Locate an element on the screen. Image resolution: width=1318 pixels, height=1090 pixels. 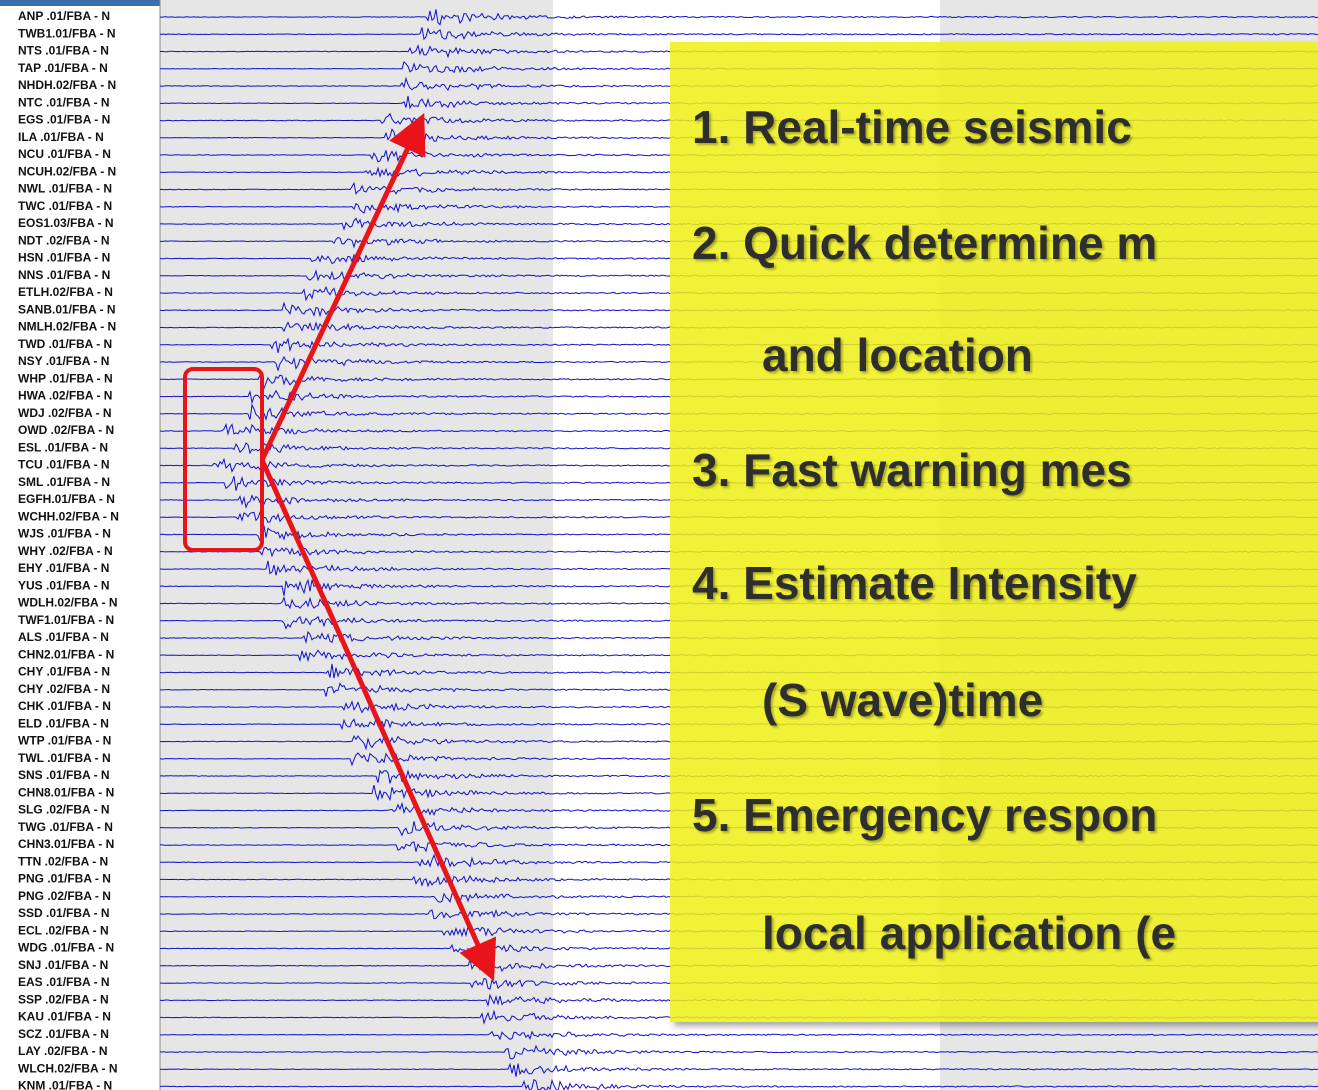
station-label: NDT .02/FBA - N is located at coordinates (64, 240).